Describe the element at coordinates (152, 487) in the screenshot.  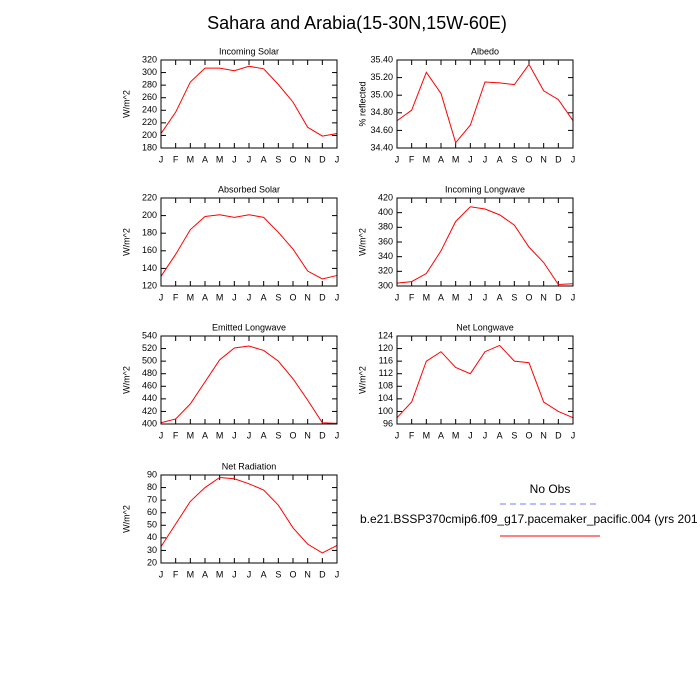
I see `y-tick-label: 80` at that location.